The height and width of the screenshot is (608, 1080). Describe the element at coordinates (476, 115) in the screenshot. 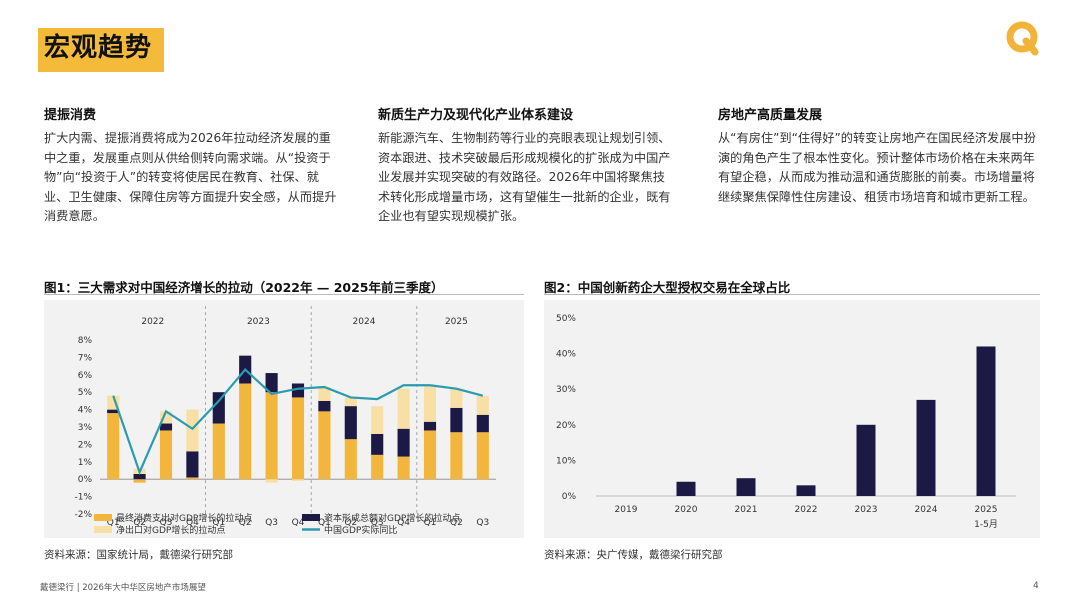

I see `column-heading: 新质生产力及现代化产业体系建设` at that location.